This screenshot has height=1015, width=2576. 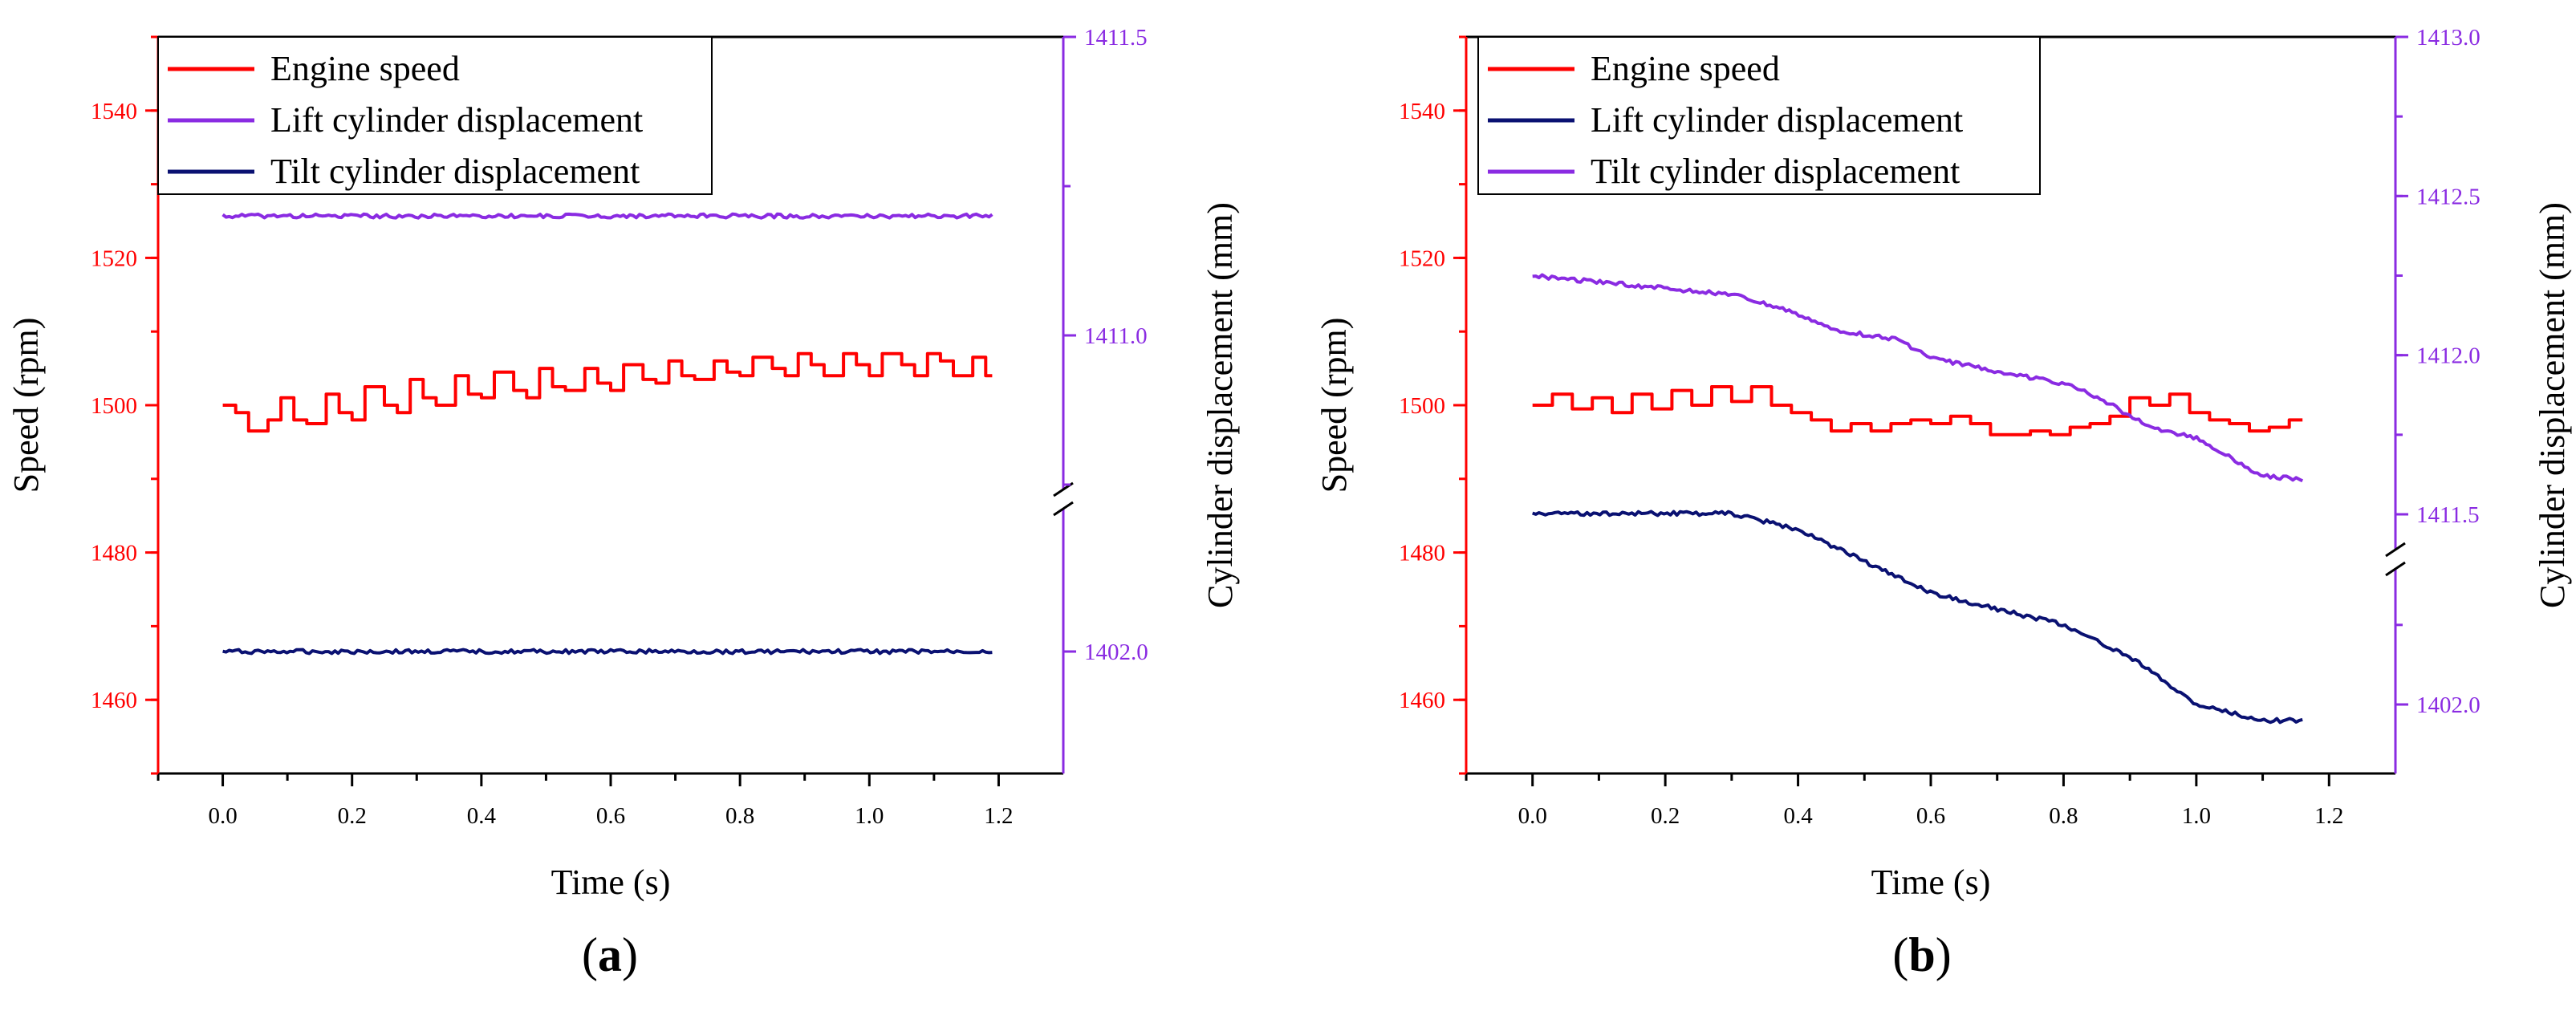 I want to click on panel-label-letter: a, so click(x=610, y=954).